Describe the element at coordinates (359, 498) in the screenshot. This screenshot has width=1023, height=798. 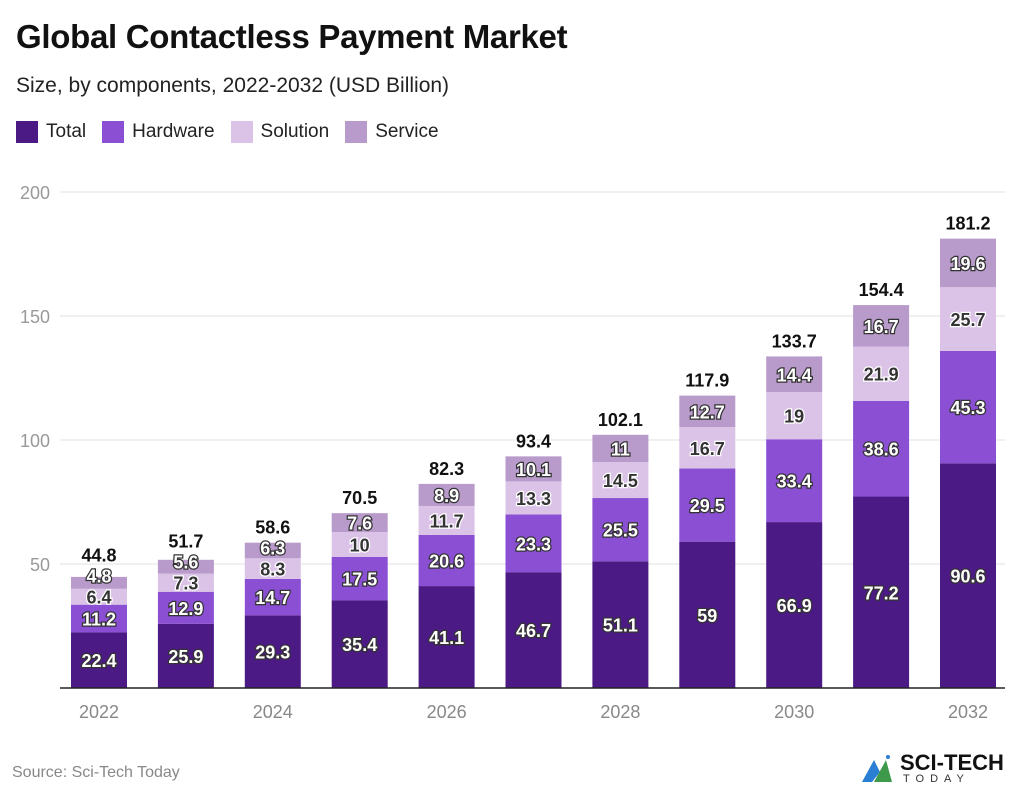
I see `total-label: 70.5` at that location.